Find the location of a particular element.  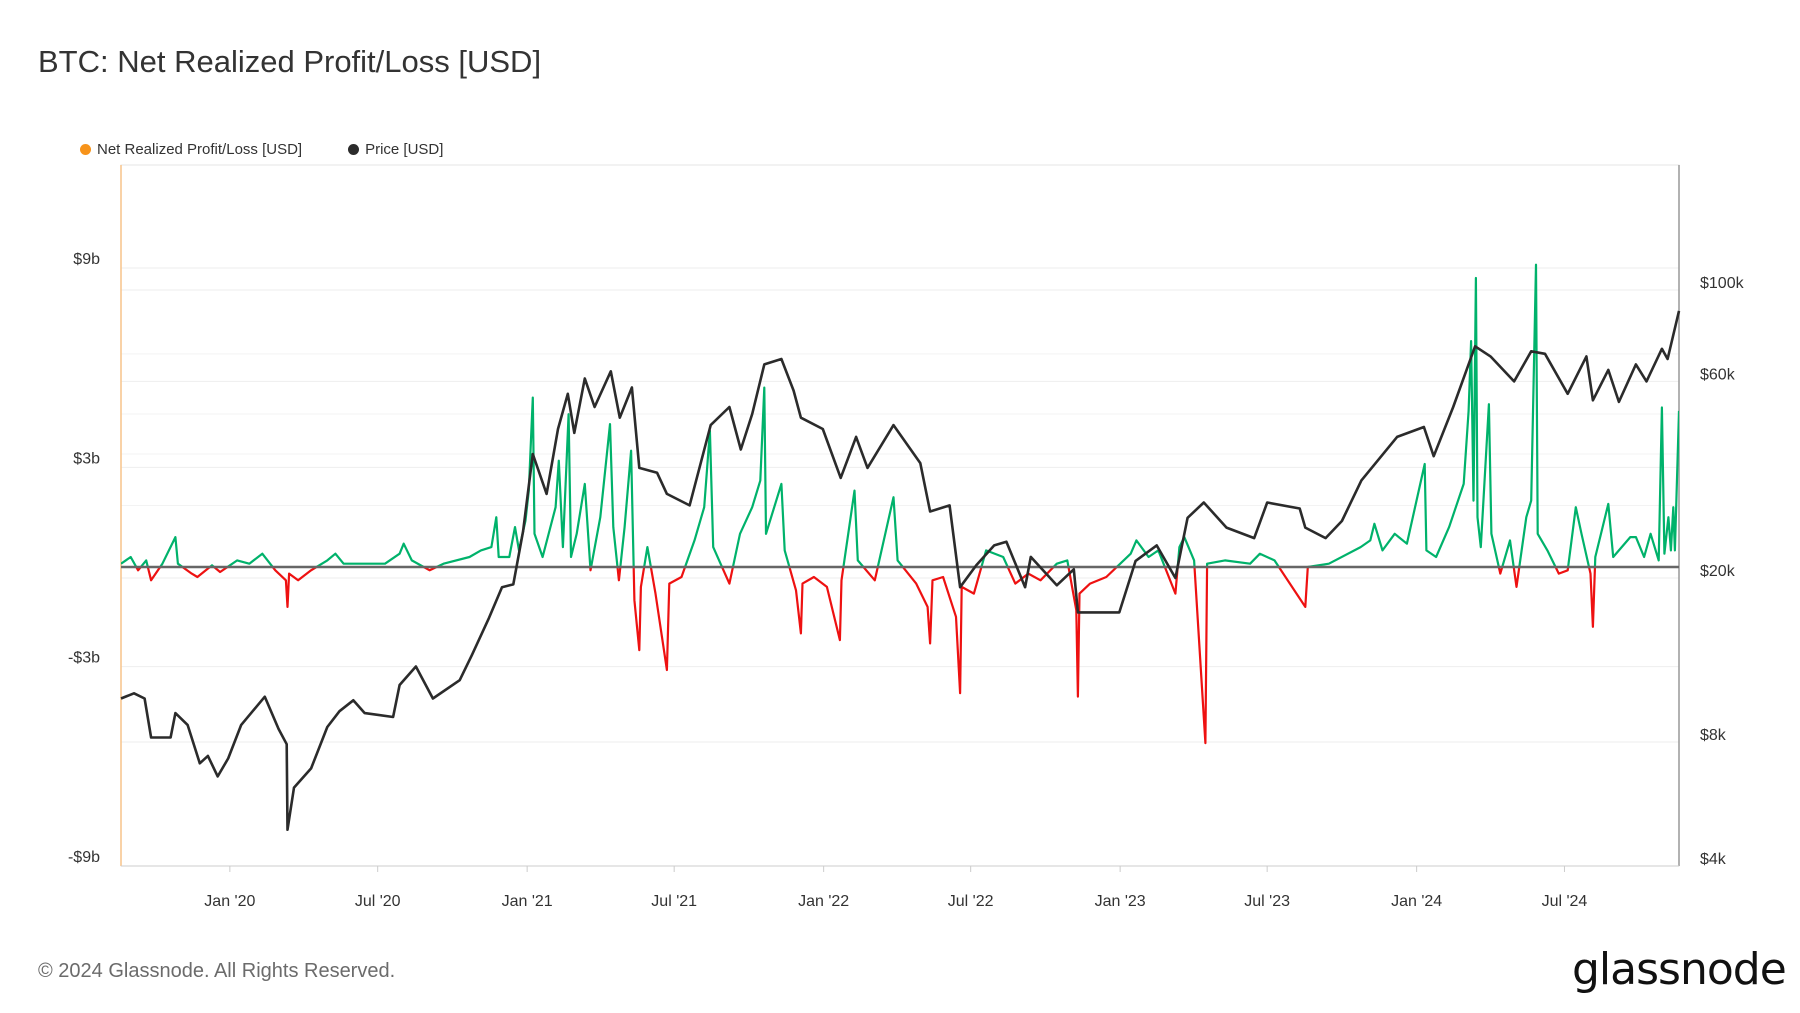

y-right-tick-label: $4k is located at coordinates (1713, 859).